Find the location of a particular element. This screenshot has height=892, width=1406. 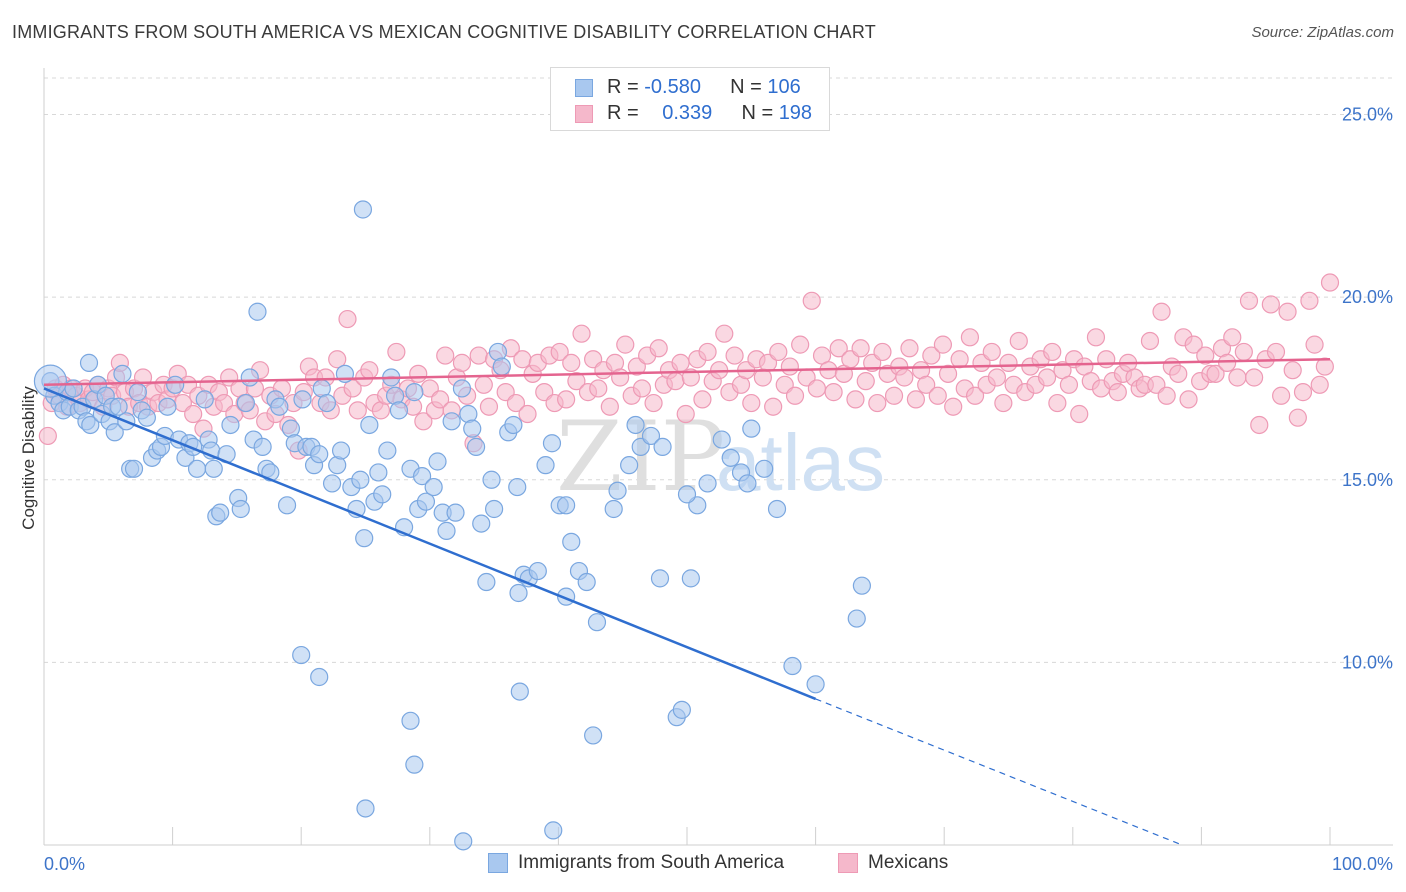

y-tick-label: 10.0% is located at coordinates (1367, 662).